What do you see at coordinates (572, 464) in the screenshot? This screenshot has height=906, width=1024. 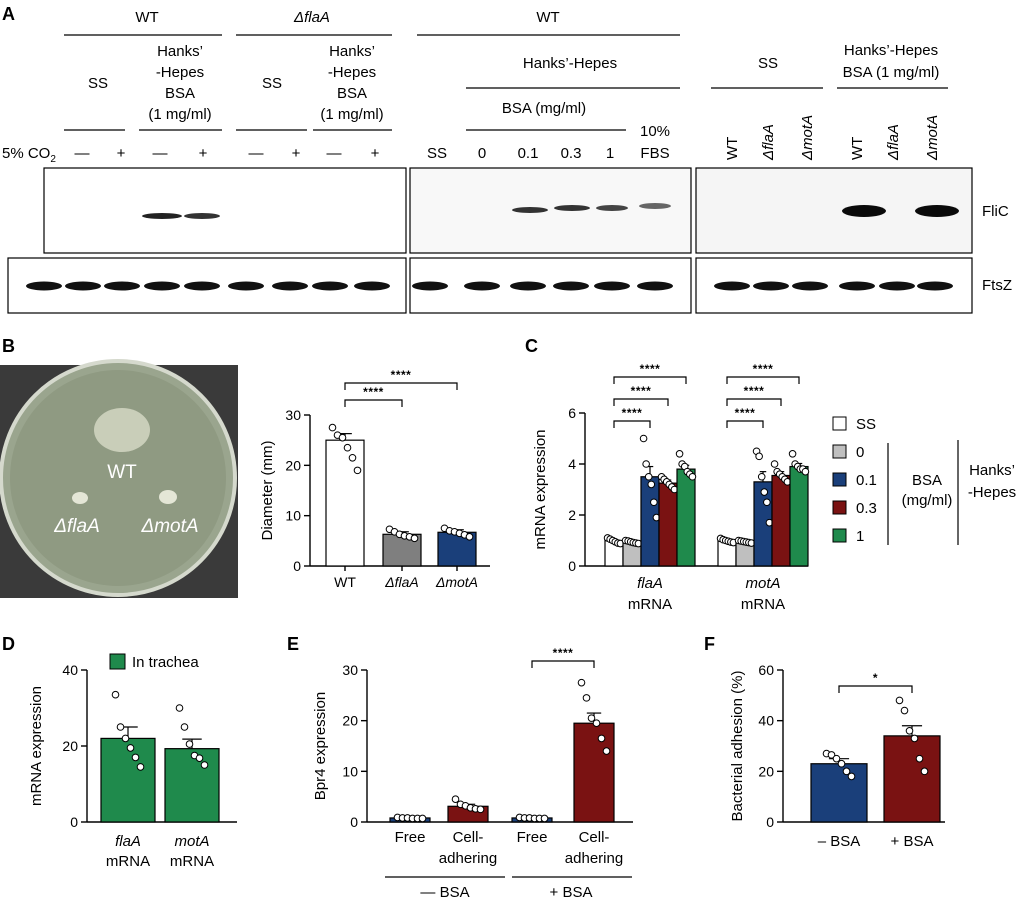 I see `c-y-tick-label: 4` at bounding box center [572, 464].